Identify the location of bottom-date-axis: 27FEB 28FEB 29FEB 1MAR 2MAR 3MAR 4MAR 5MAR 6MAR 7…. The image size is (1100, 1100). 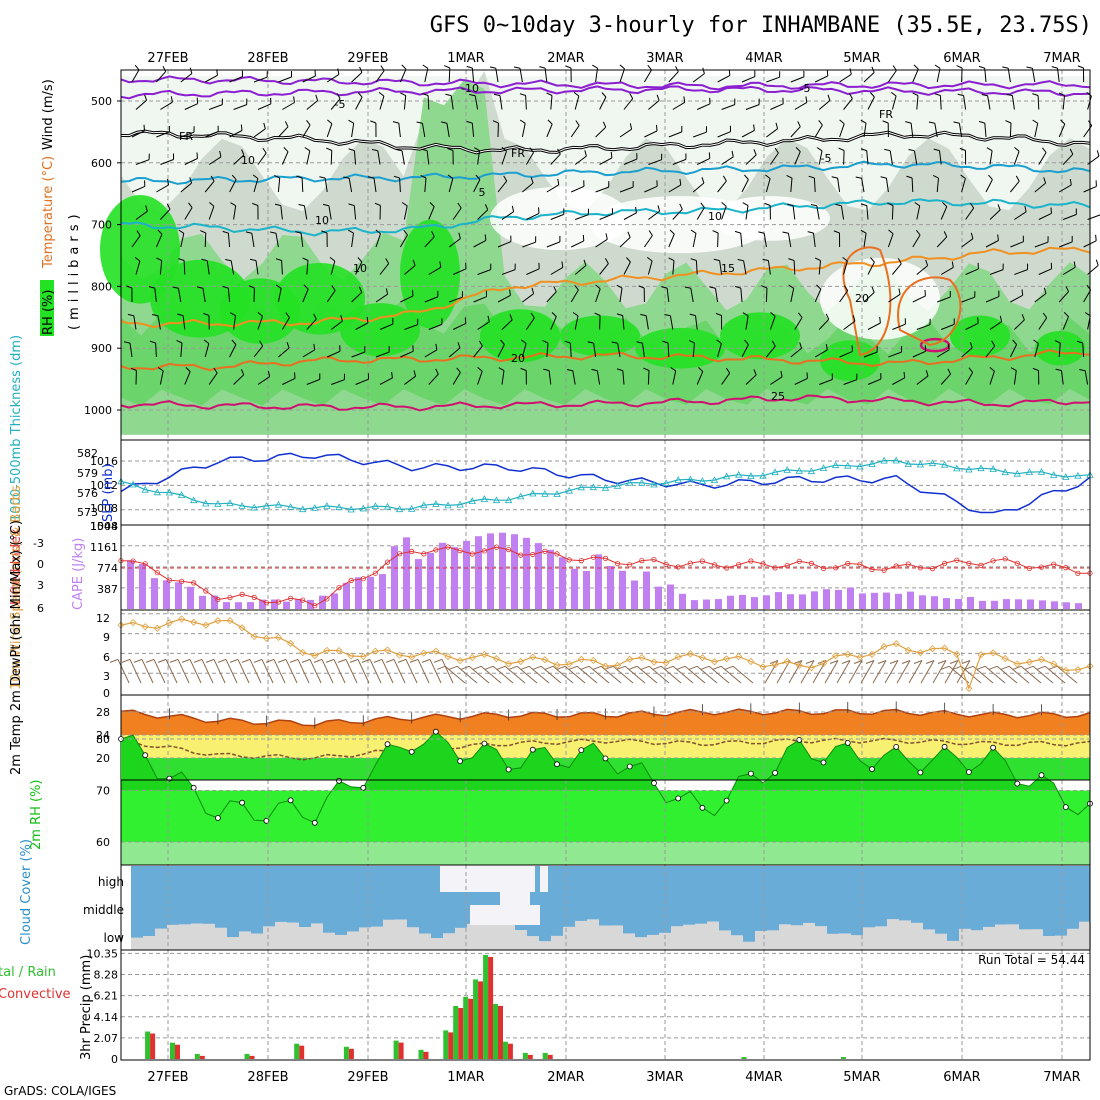
(613, 1077).